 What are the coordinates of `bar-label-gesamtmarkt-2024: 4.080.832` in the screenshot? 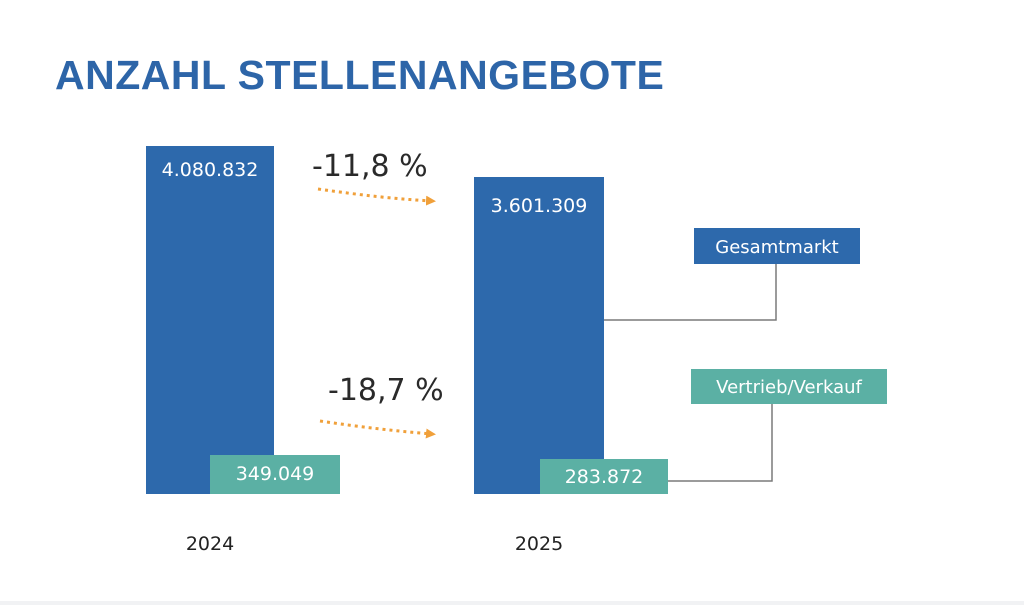 It's located at (210, 170).